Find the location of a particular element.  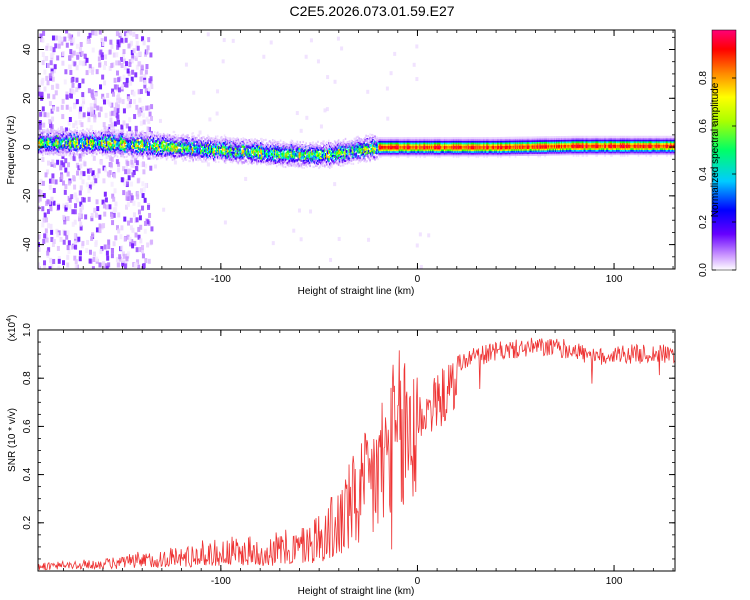

spectrogram-xtick-label: -100 is located at coordinates (221, 279).